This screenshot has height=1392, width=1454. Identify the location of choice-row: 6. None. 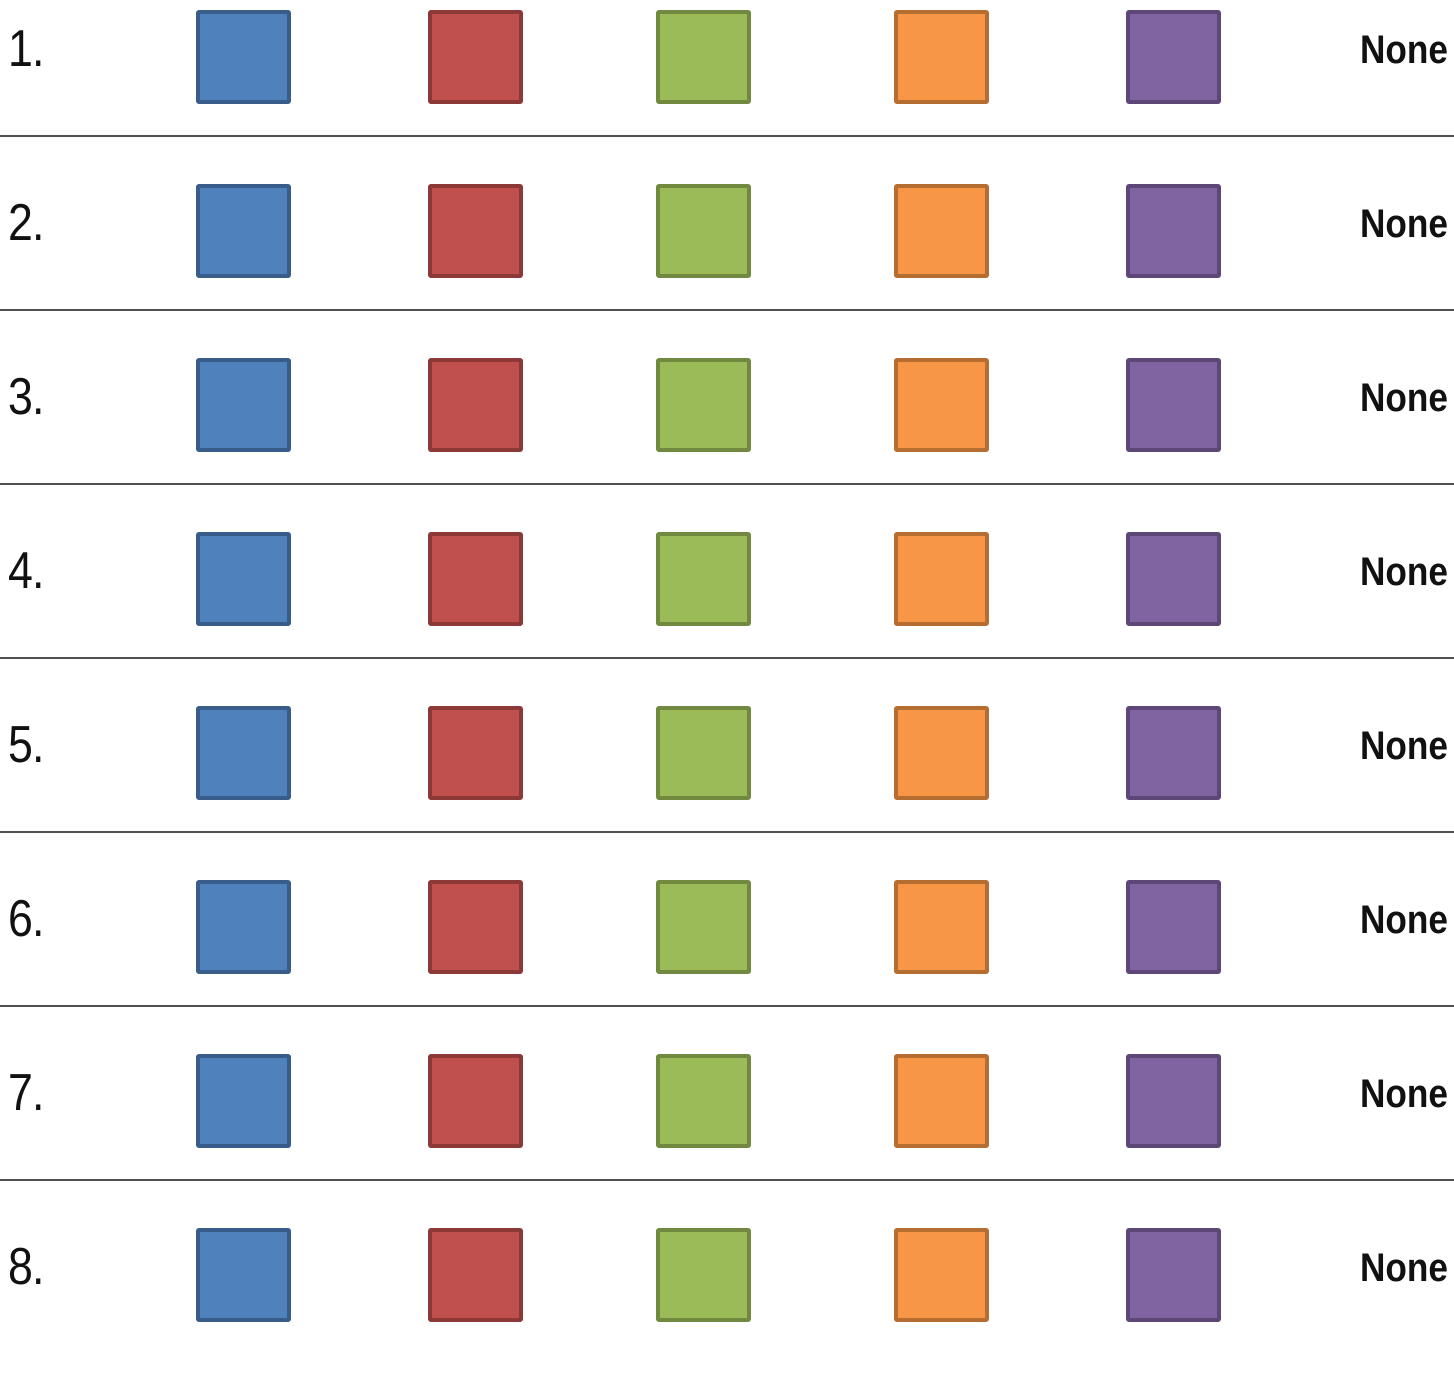
(727, 957).